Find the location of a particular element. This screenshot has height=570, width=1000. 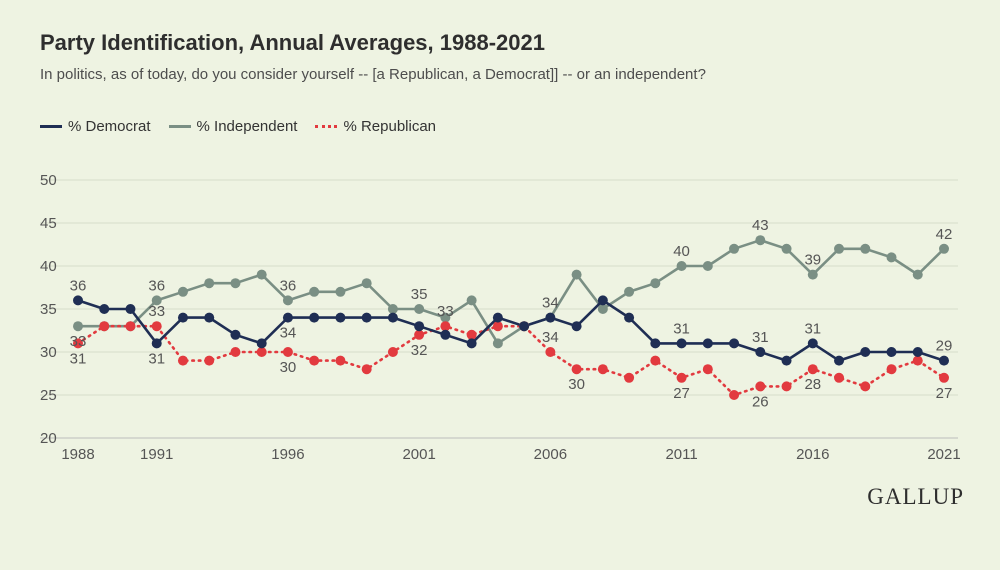

data-label: 26 is located at coordinates (760, 401).